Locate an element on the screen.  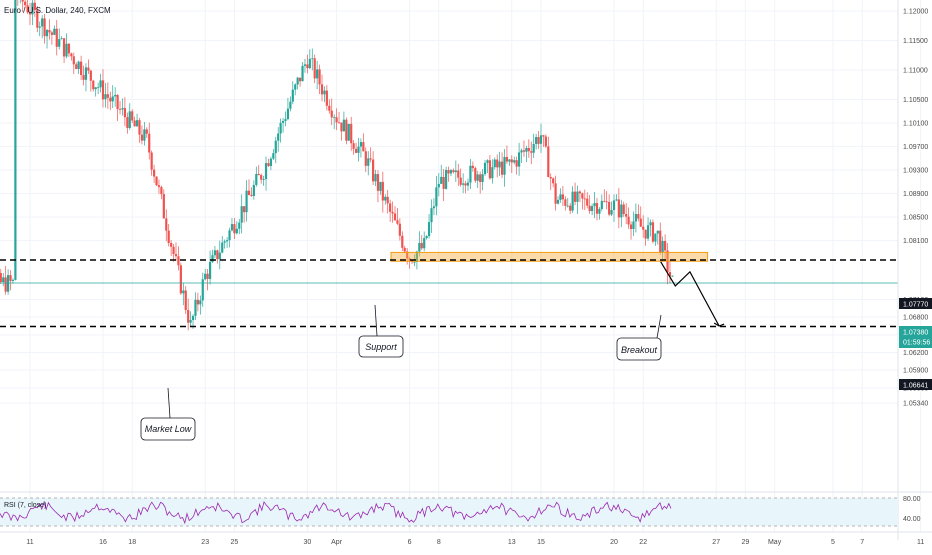
rsi-pane: RSI (7, close) 80.00 40.00 is located at coordinates (466, 509).